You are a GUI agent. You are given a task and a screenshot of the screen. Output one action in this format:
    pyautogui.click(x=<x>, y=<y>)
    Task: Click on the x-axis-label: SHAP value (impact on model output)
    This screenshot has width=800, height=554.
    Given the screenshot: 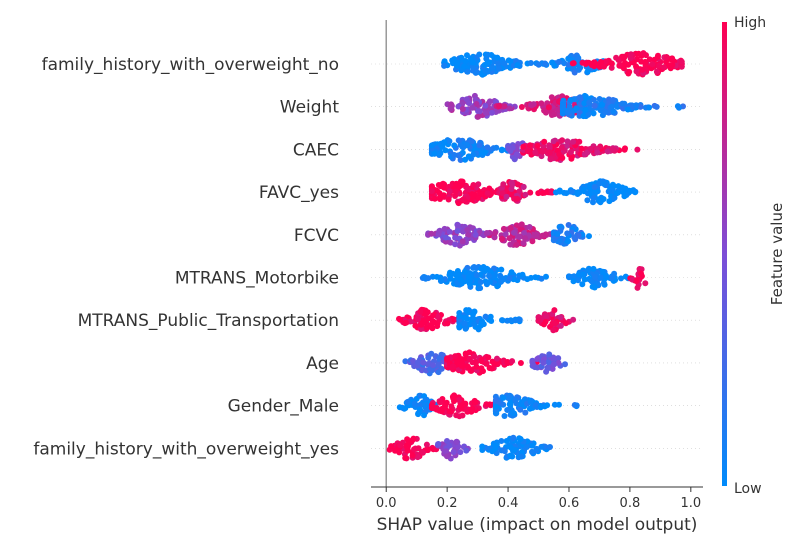 What is the action you would take?
    pyautogui.click(x=537, y=525)
    